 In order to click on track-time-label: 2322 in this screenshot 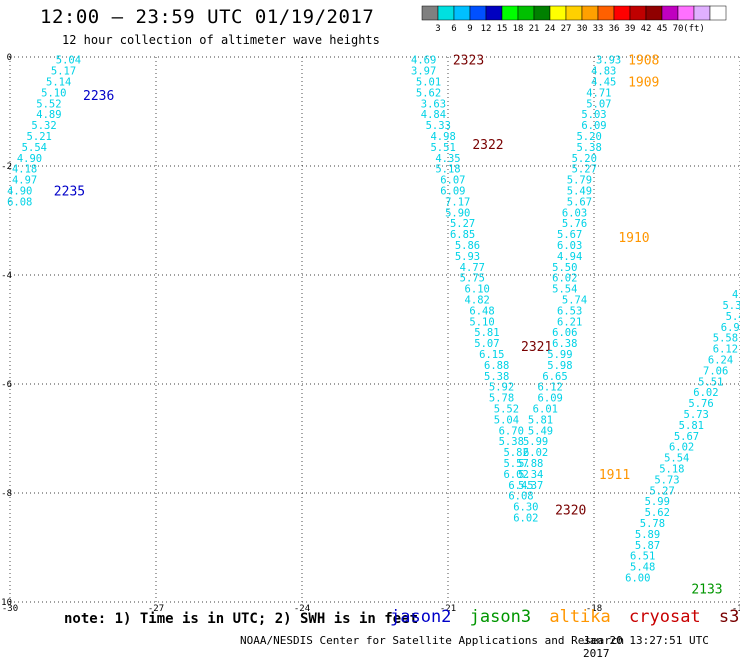, I will do `click(487, 145)`.